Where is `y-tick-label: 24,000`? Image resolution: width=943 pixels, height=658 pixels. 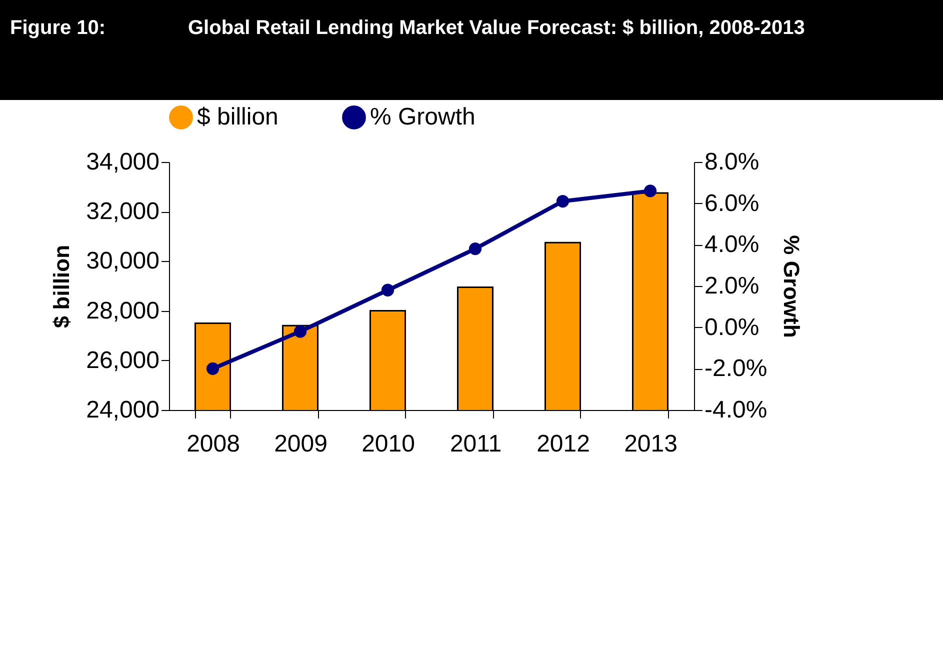
y-tick-label: 24,000 is located at coordinates (123, 410).